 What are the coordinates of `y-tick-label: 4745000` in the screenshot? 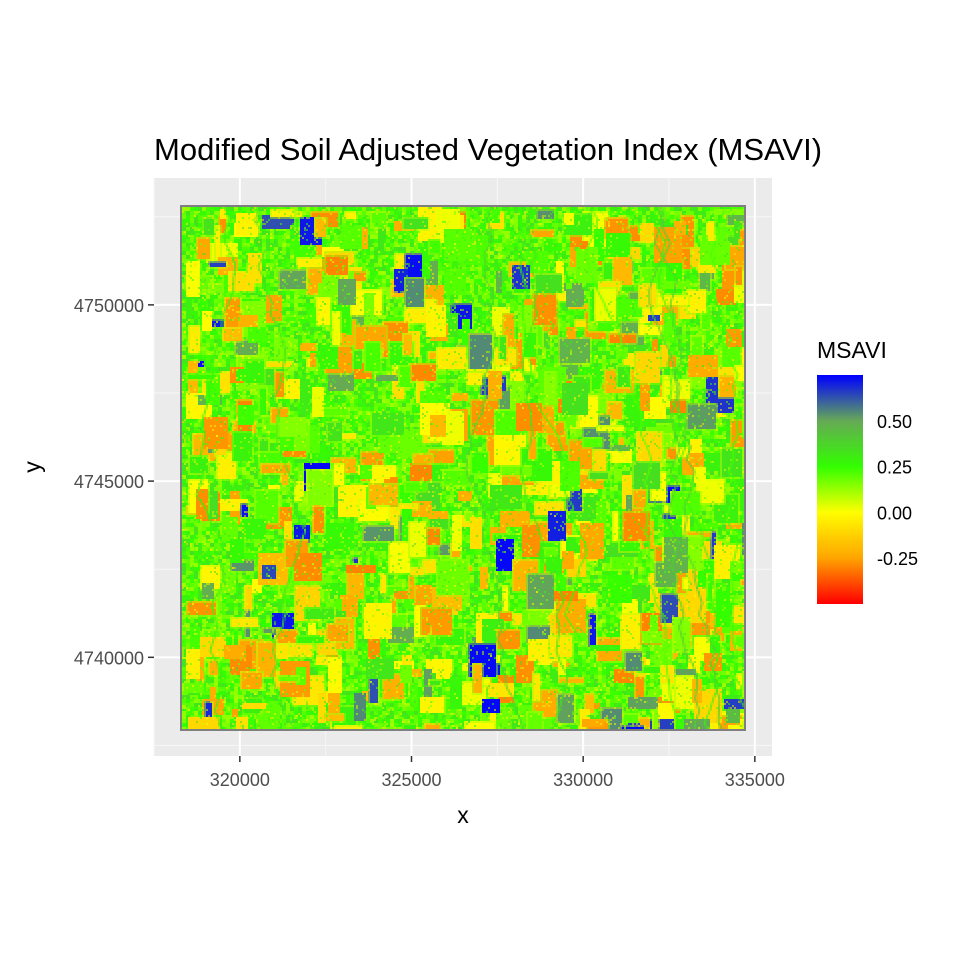 It's located at (109, 482).